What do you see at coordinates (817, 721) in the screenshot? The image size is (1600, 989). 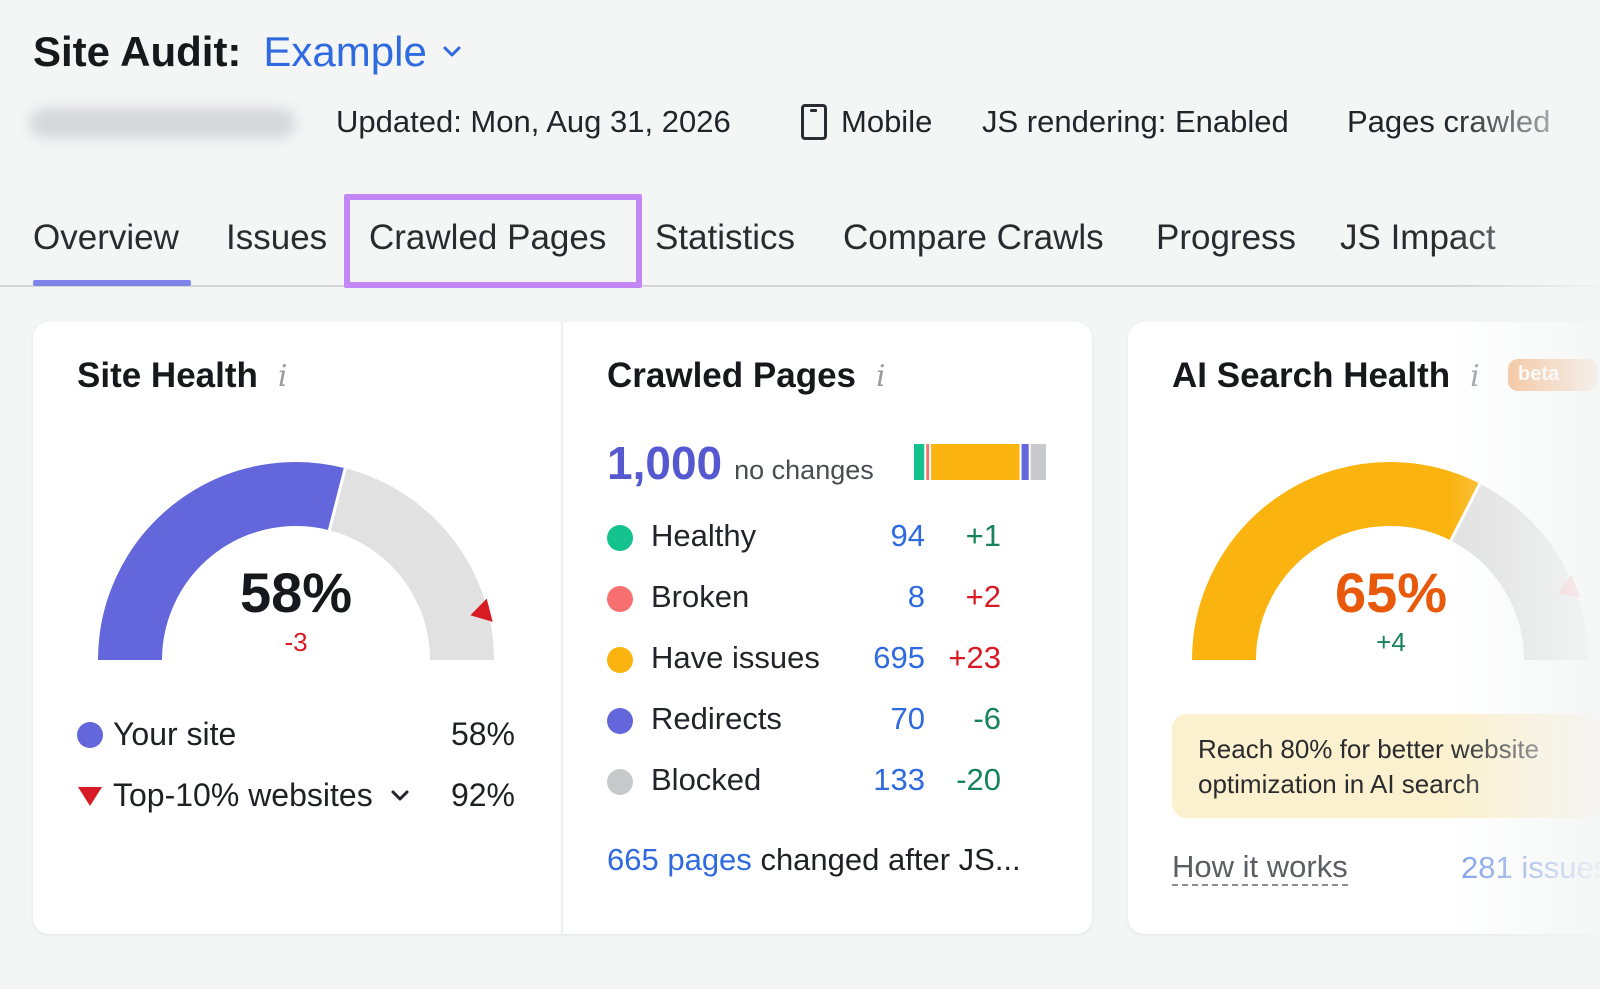 I see `crawled-row-redirects: Redirects 70 -6` at bounding box center [817, 721].